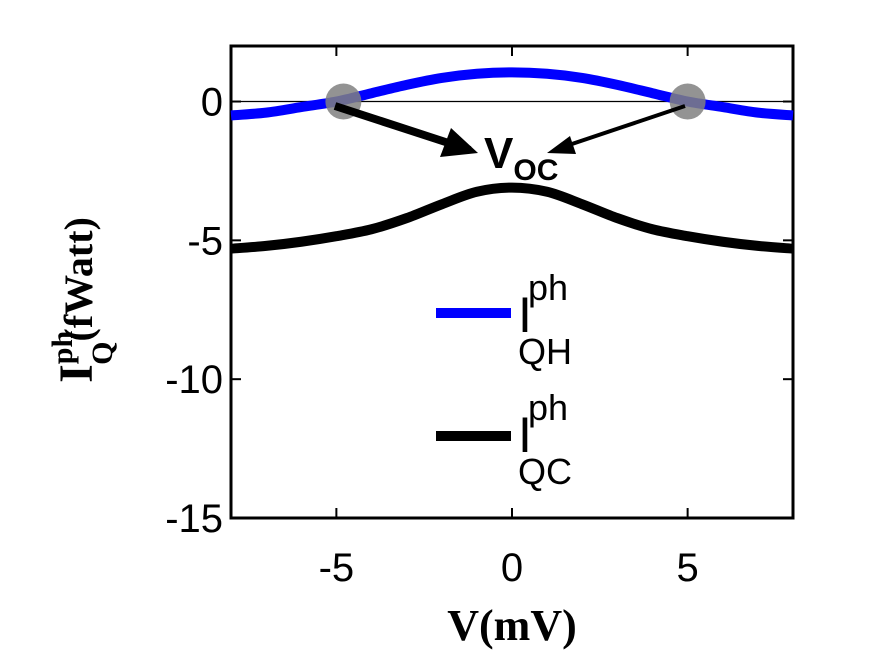  Describe the element at coordinates (205, 241) in the screenshot. I see `y-tick-label: -5` at that location.